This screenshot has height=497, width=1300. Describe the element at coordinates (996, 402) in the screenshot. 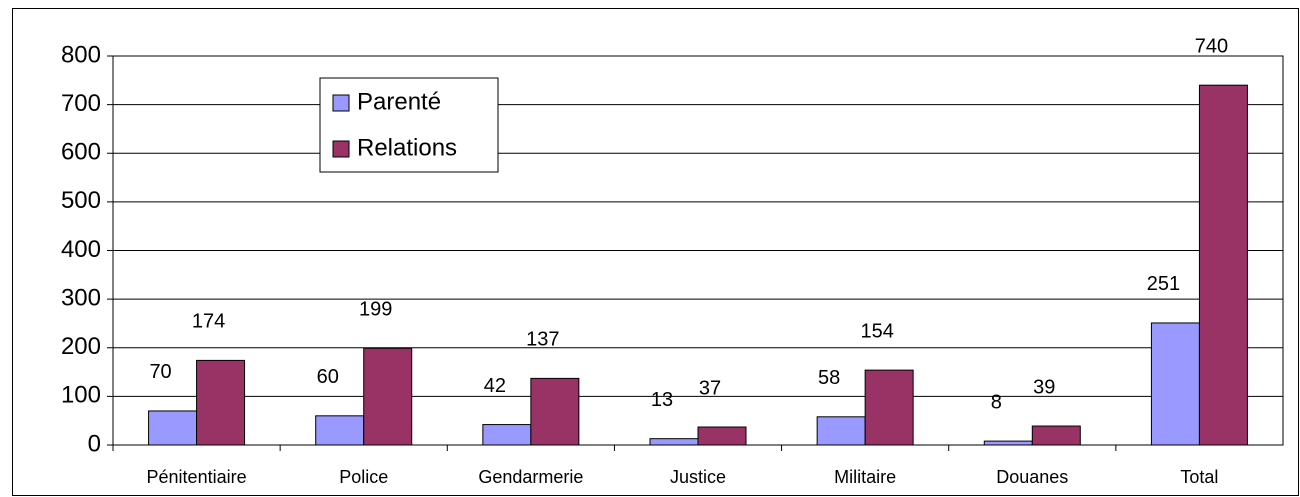

I see `data-label: 8` at that location.